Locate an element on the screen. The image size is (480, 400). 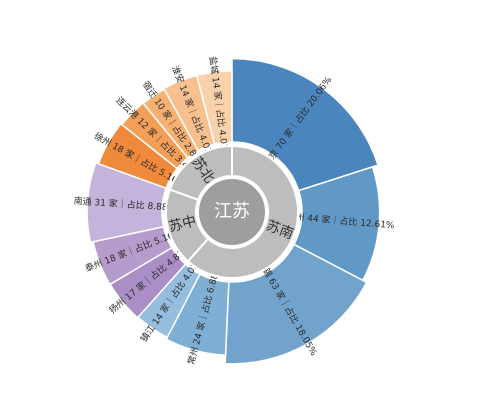
center-disc is located at coordinates (232, 212).